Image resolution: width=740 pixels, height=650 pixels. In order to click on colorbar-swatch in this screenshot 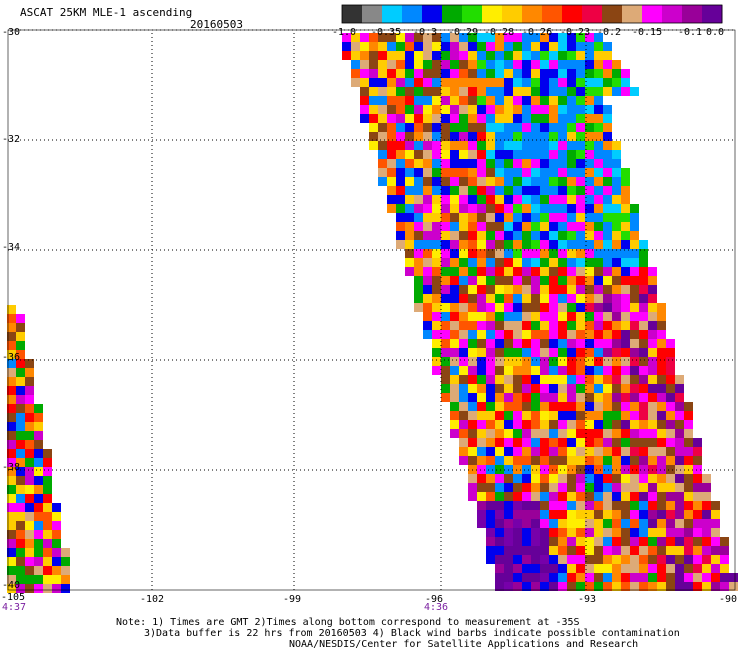, I will do `click(592, 14)`.